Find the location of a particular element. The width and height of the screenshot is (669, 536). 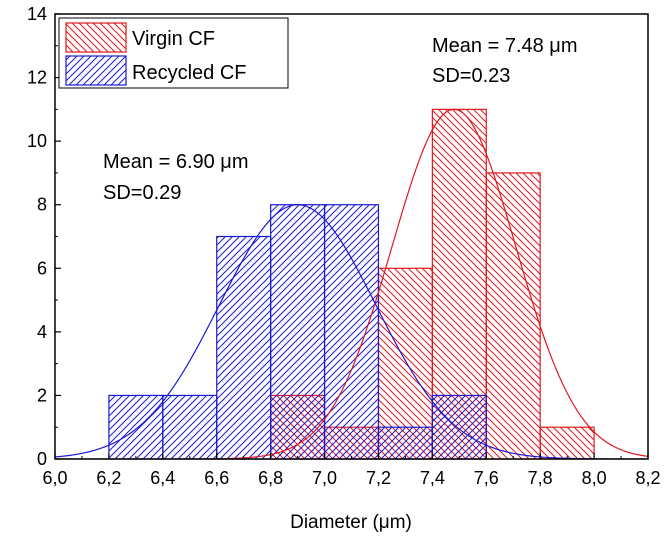

x-tick-label: 6,2 is located at coordinates (108, 478).